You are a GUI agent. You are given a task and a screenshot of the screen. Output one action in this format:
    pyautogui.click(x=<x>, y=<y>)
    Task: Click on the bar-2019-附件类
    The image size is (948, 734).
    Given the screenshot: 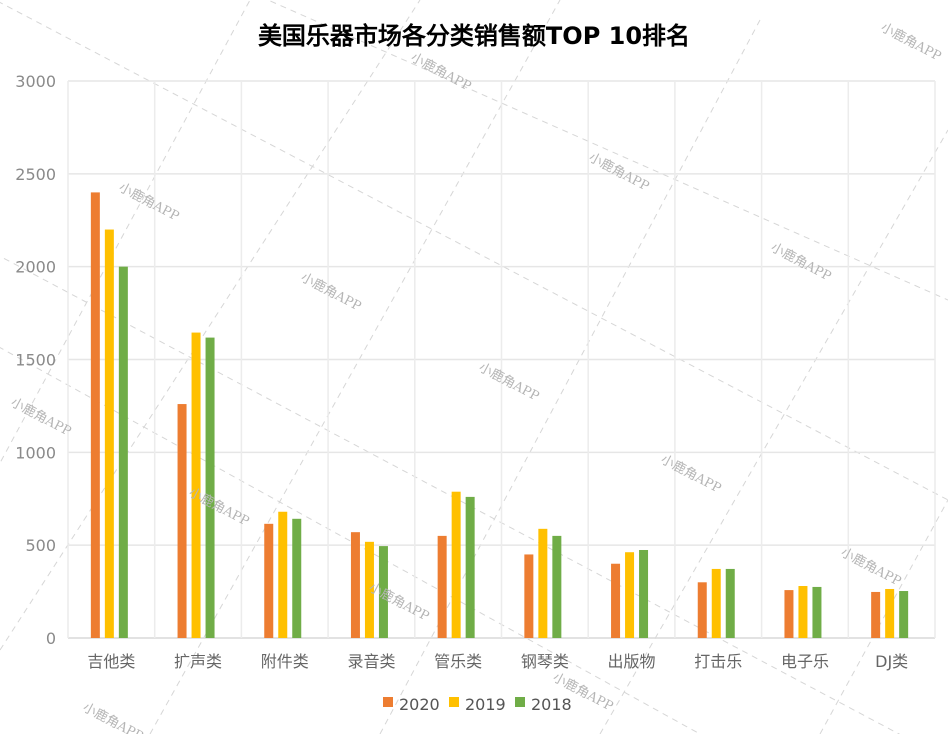 What is the action you would take?
    pyautogui.click(x=283, y=574)
    